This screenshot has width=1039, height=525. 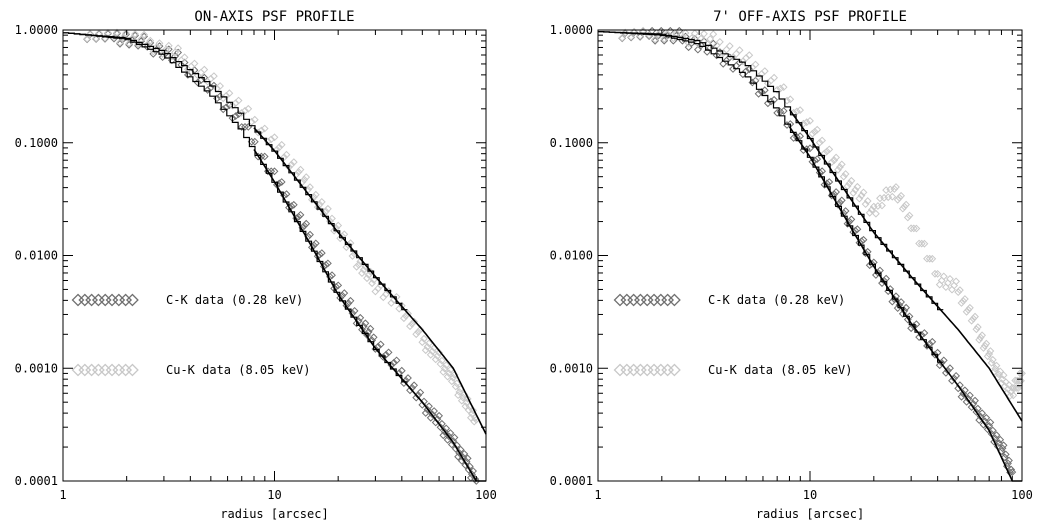 I want to click on legend-label: Cu-K data (8.05 keV), so click(x=780, y=370).